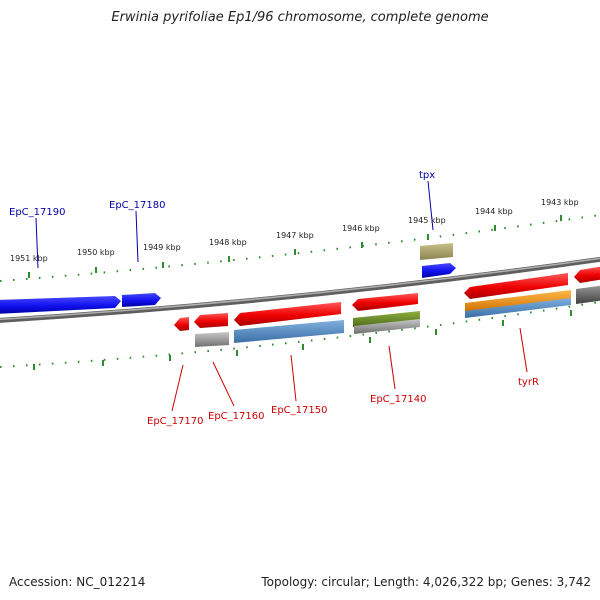 This screenshot has width=600, height=600. I want to click on forward-ruler, so click(300, 248).